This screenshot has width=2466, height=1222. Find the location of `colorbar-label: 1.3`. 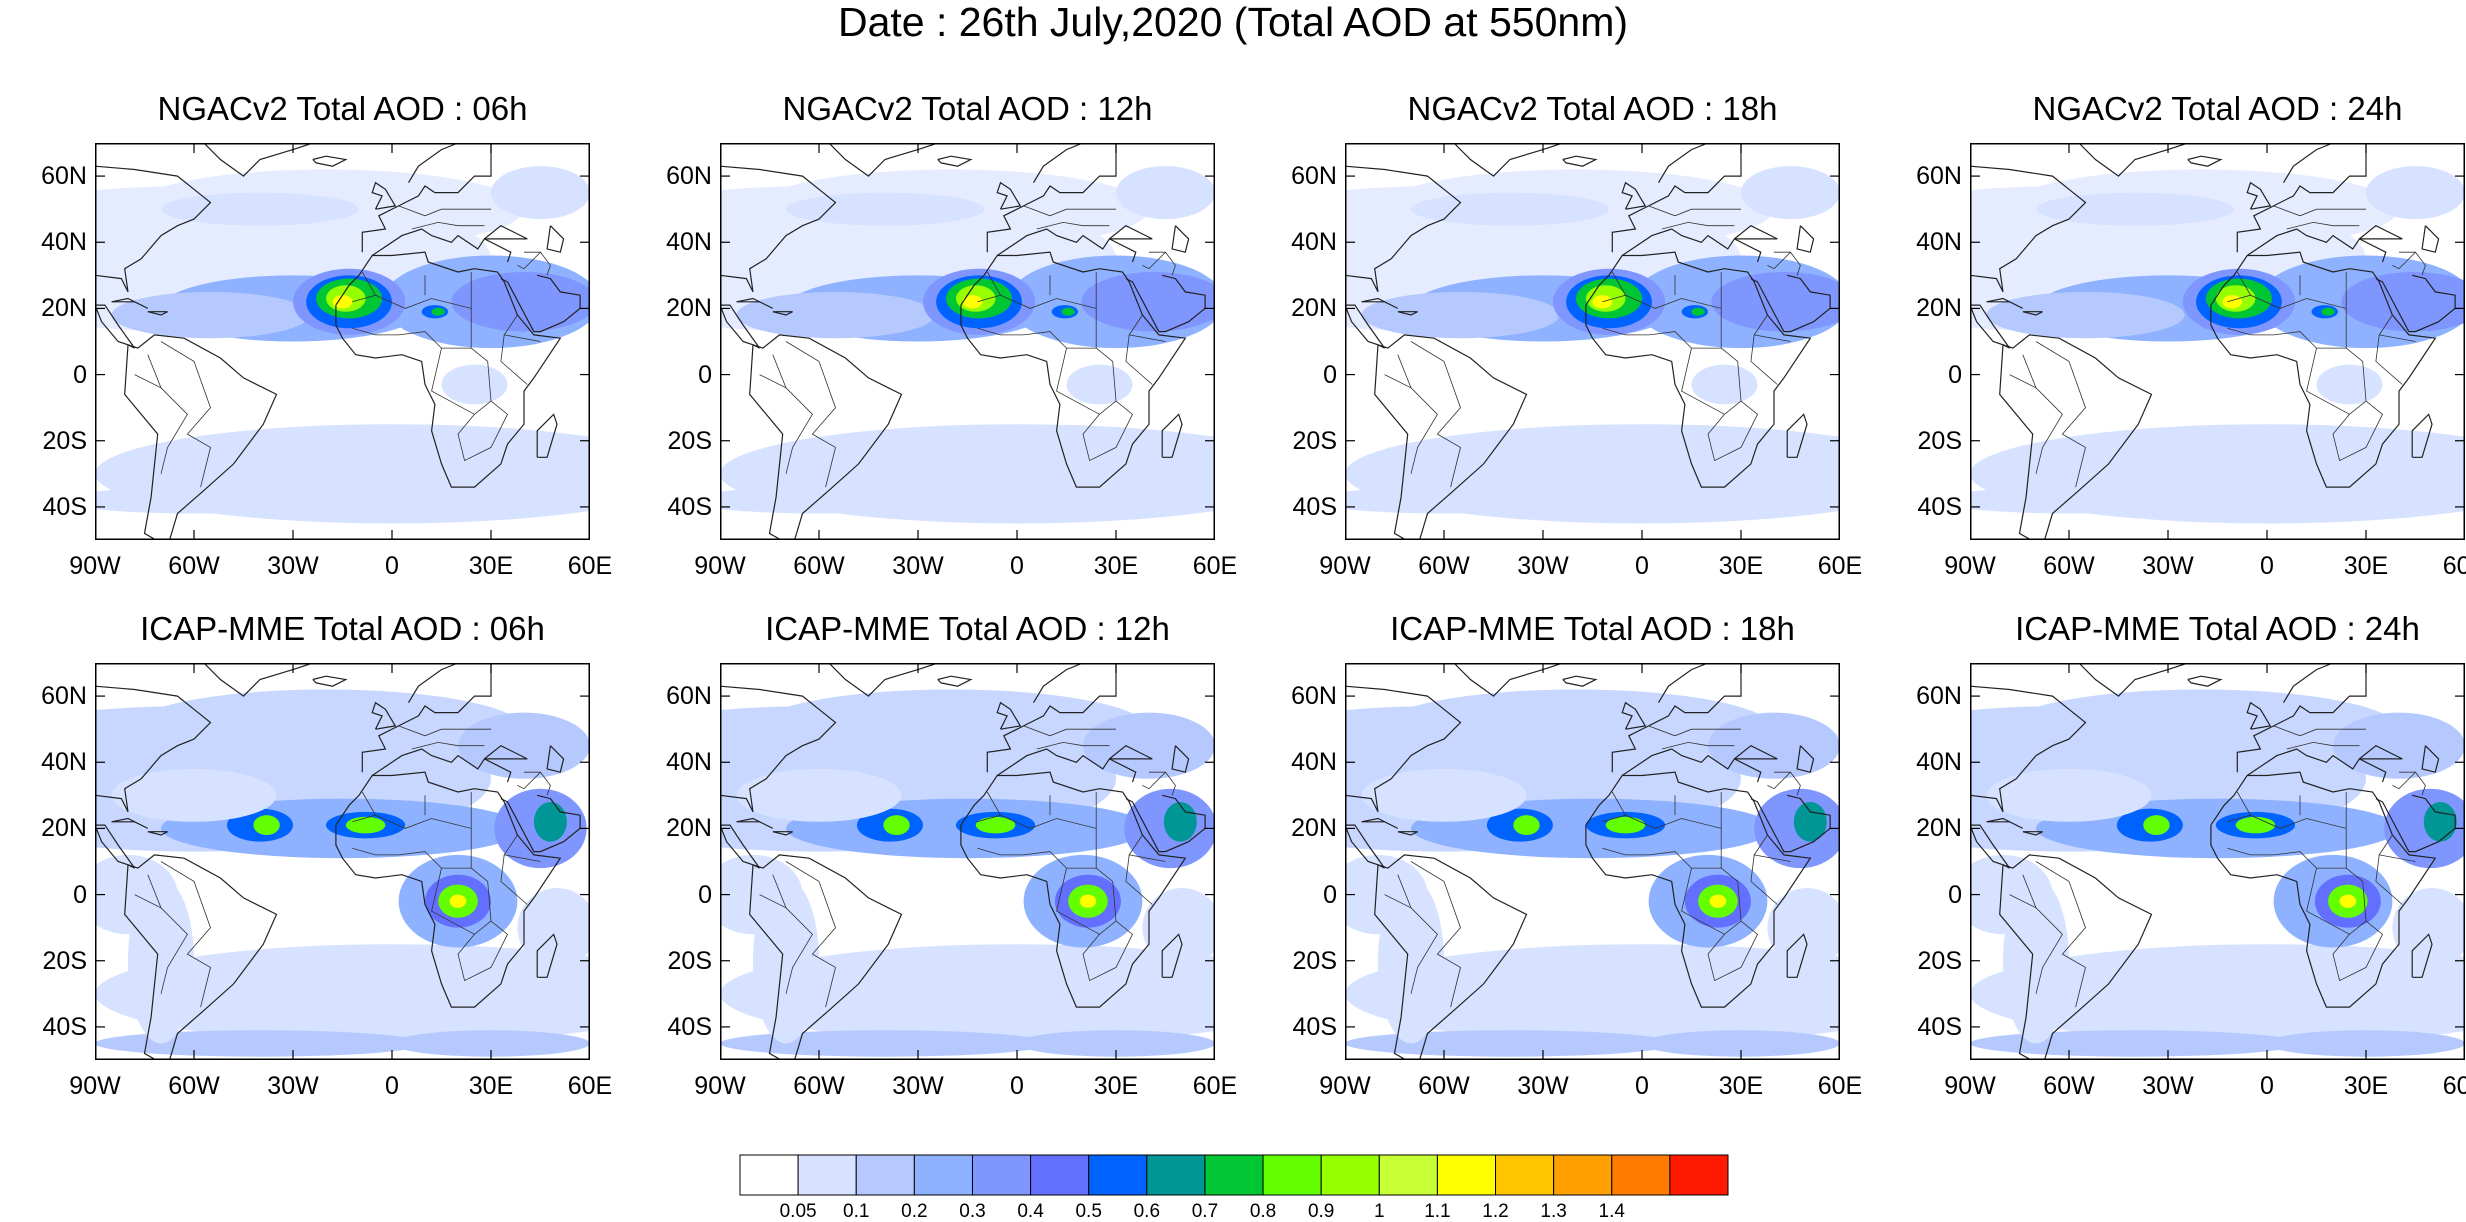

colorbar-label: 1.3 is located at coordinates (1553, 1211).